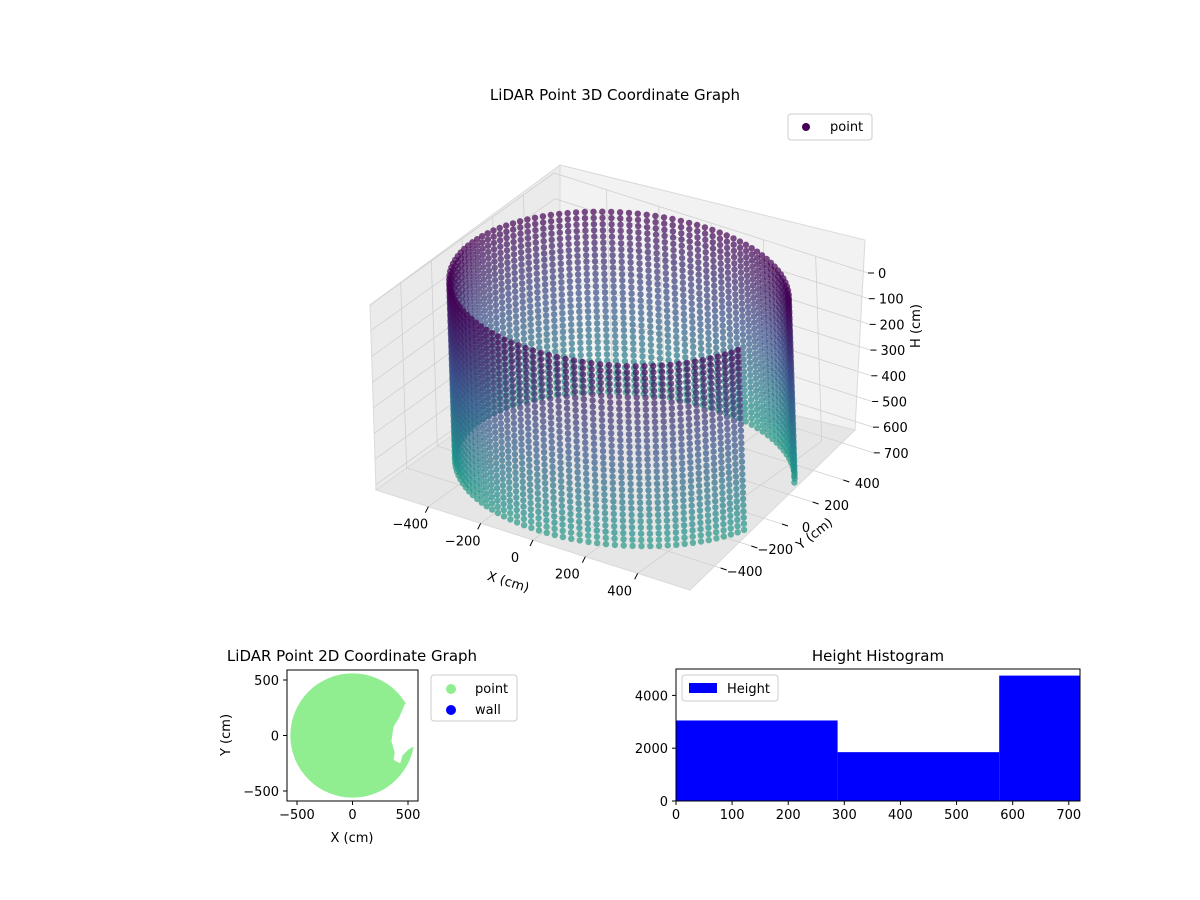 Image resolution: width=1200 pixels, height=900 pixels. I want to click on chart-2d-legend: point wall, so click(474, 698).